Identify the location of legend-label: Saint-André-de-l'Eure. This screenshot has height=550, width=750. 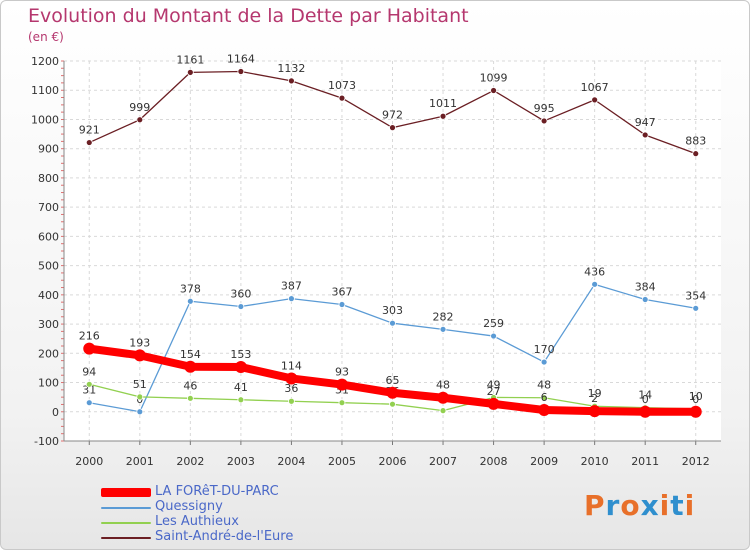
(224, 536).